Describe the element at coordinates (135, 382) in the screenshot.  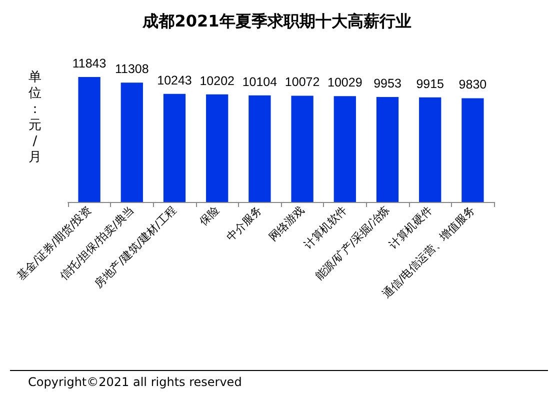
I see `text: Copyright©2021 all rights reserved` at that location.